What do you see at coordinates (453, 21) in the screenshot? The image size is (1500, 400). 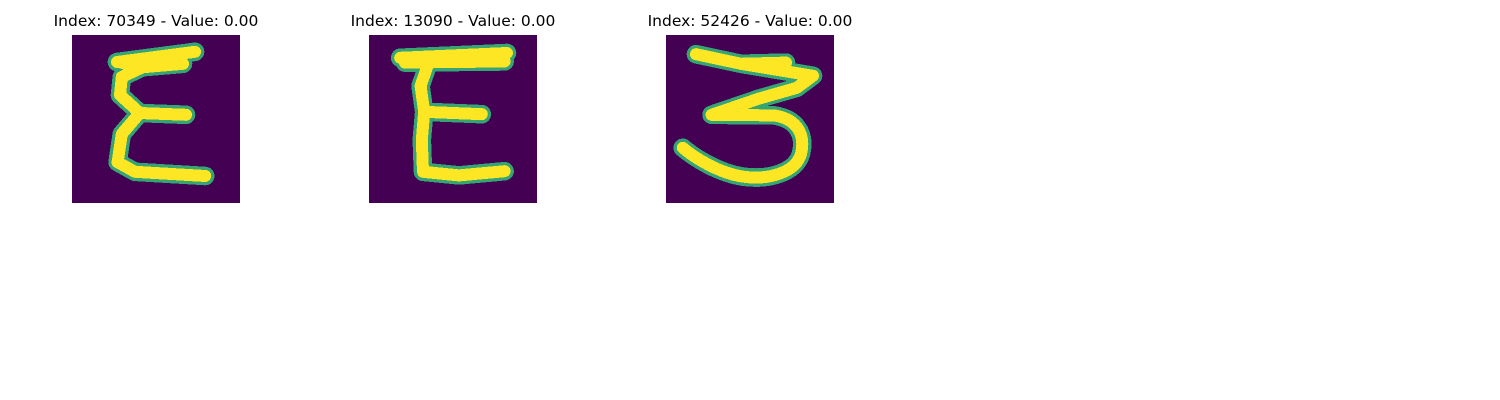 I see `panel-title: Index: 13090 - Value: 0.00` at bounding box center [453, 21].